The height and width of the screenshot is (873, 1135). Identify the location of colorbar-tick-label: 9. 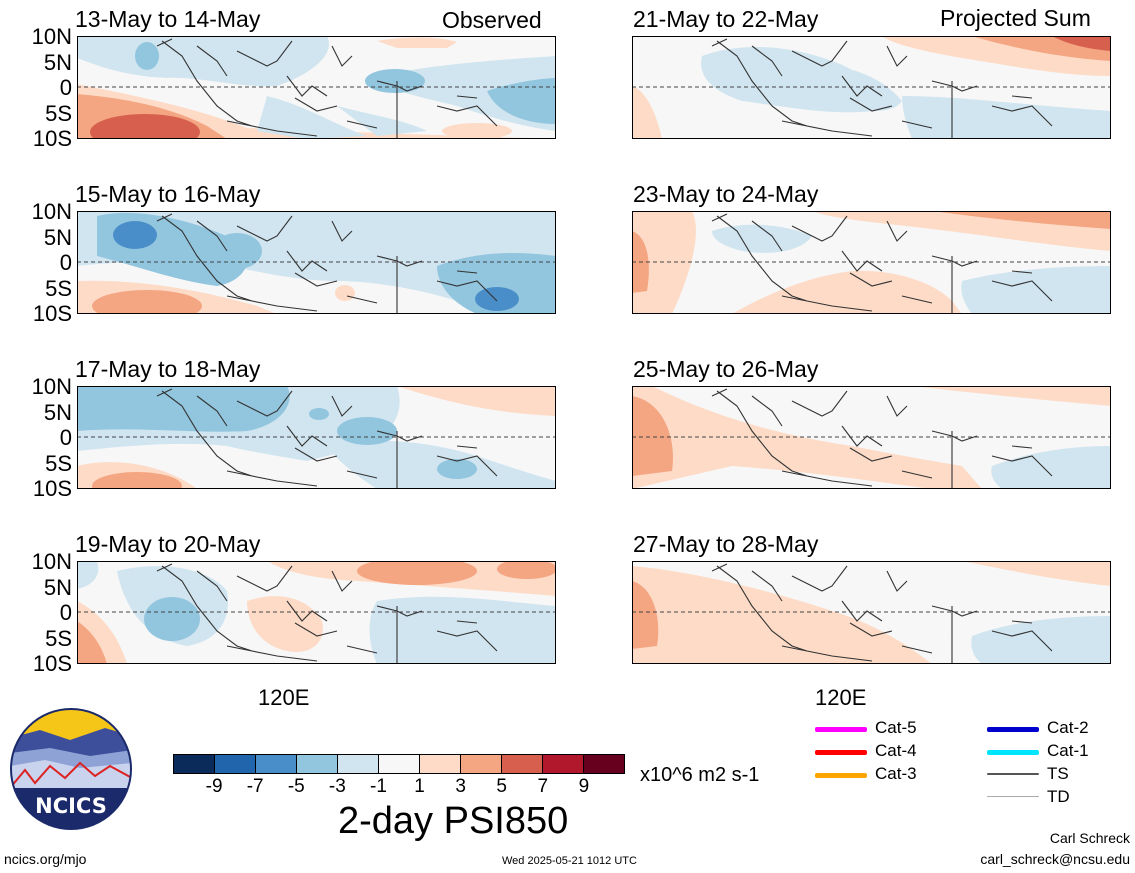
(584, 786).